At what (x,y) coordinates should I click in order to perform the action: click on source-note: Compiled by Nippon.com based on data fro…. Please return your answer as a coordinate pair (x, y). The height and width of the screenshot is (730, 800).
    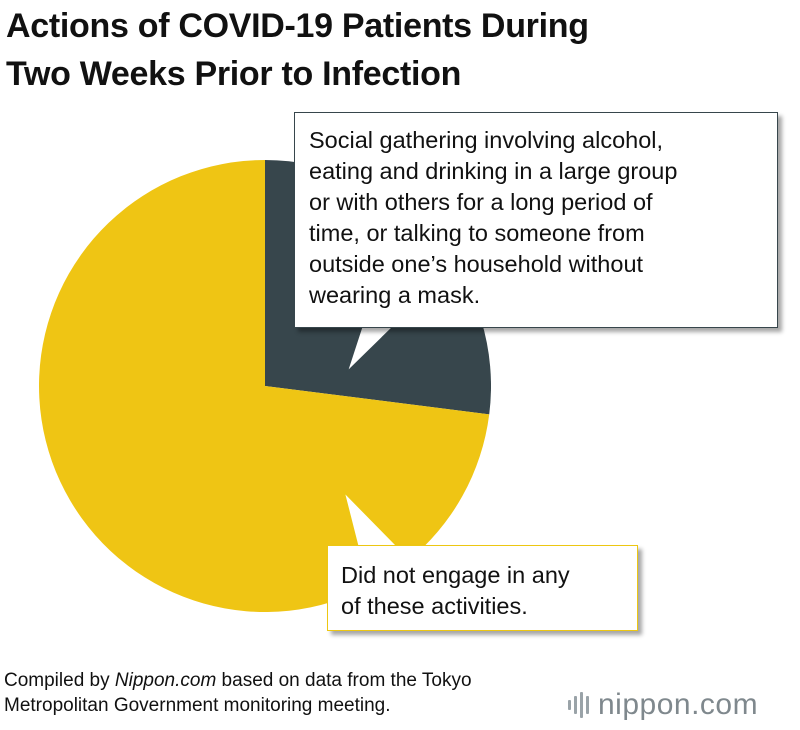
    Looking at the image, I should click on (238, 693).